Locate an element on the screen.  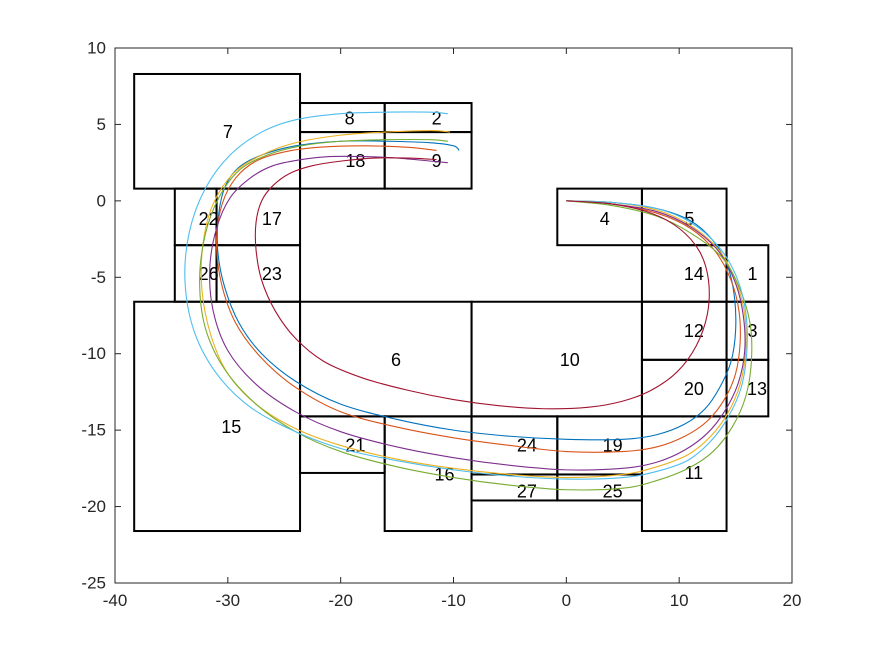
region-20-label: 20 is located at coordinates (694, 389).